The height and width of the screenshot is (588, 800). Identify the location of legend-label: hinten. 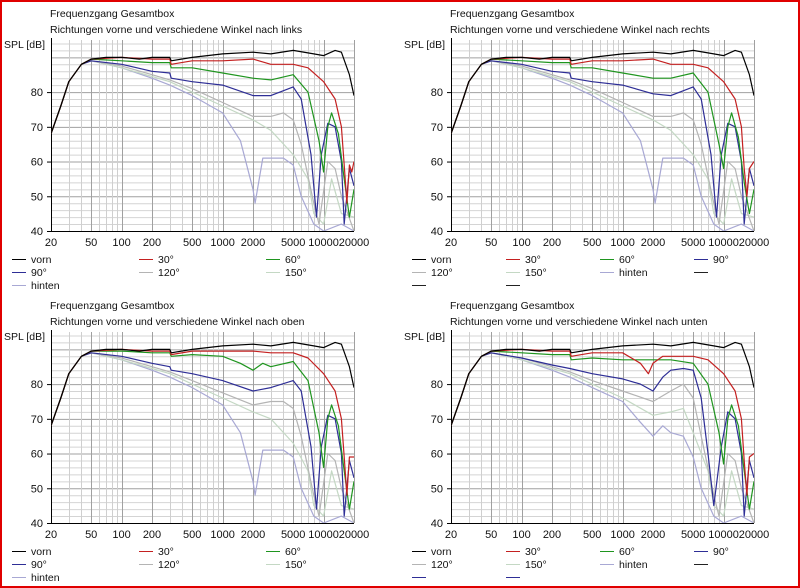
(45, 285).